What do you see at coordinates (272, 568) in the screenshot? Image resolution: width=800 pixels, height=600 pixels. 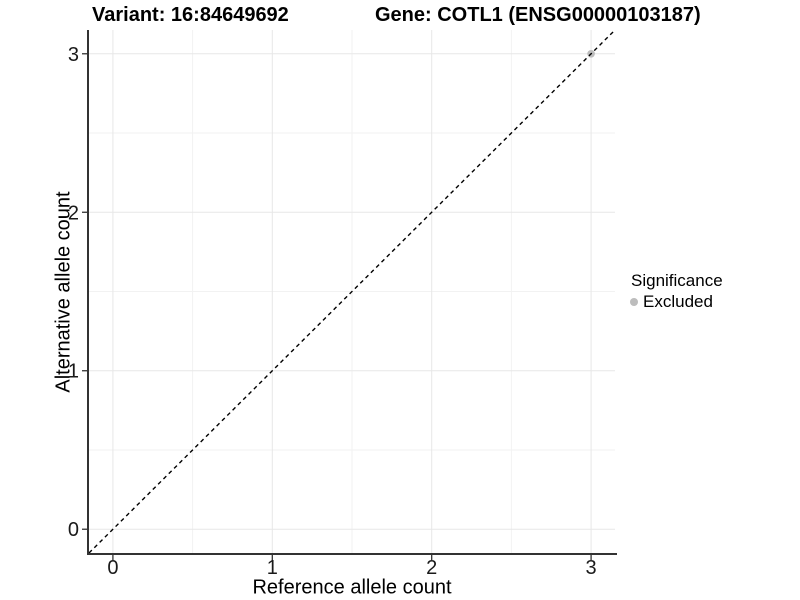 I see `x-tick-label: 1` at bounding box center [272, 568].